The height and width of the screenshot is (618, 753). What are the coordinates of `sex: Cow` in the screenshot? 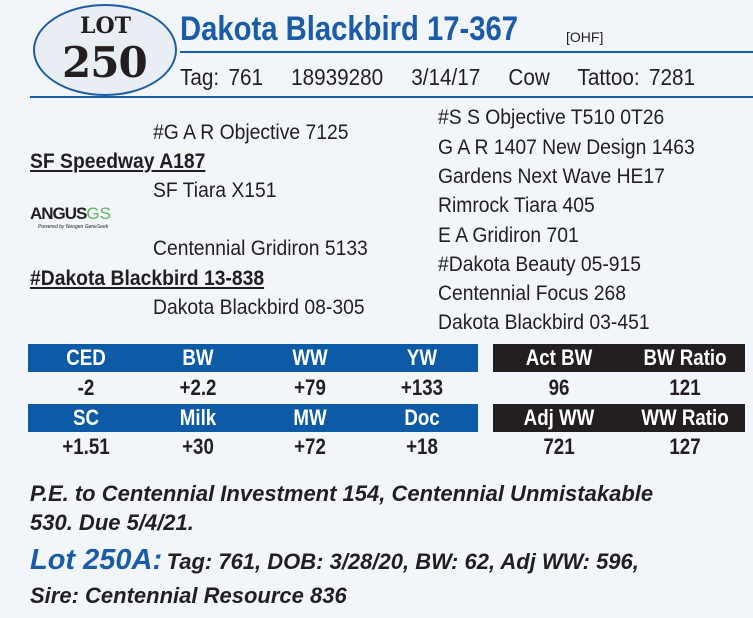 It's located at (529, 77).